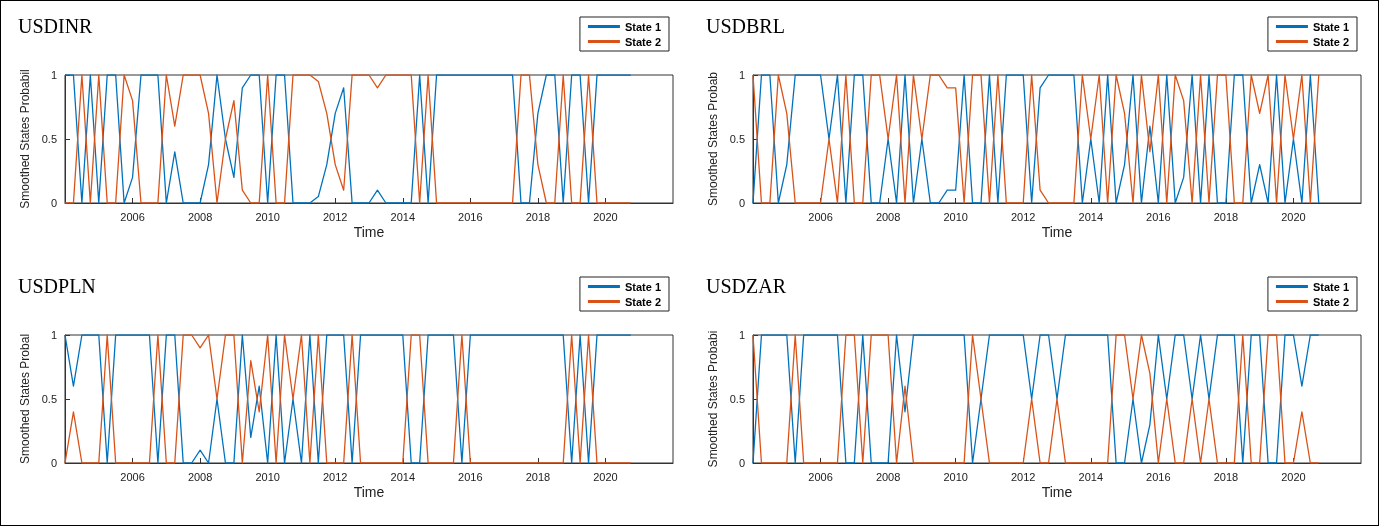  What do you see at coordinates (712, 399) in the screenshot?
I see `y-axis-title: Smoothed States Probabi` at bounding box center [712, 399].